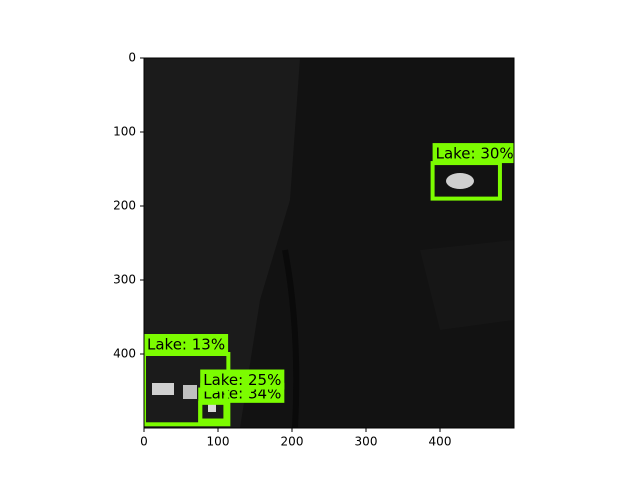  I want to click on detection-label: Lake: 13%, so click(186, 345).